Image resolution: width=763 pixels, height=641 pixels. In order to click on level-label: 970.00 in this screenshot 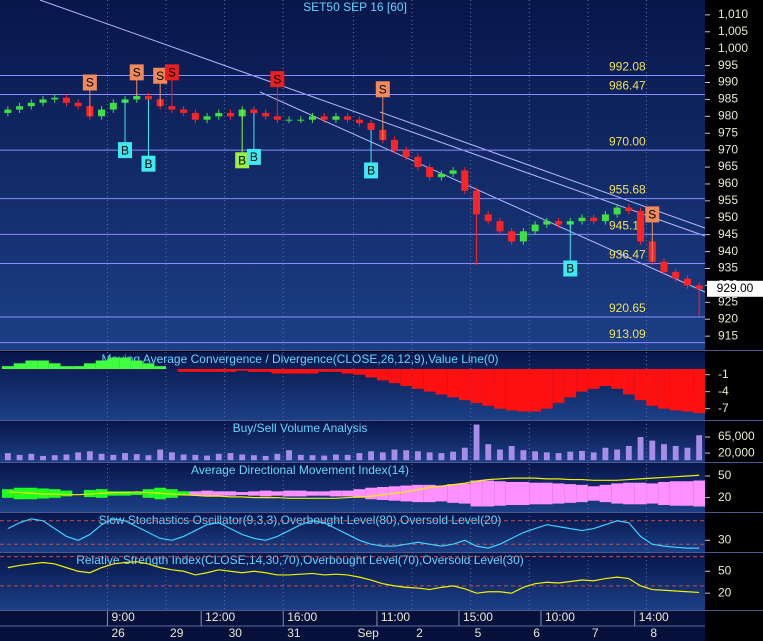, I will do `click(627, 141)`.